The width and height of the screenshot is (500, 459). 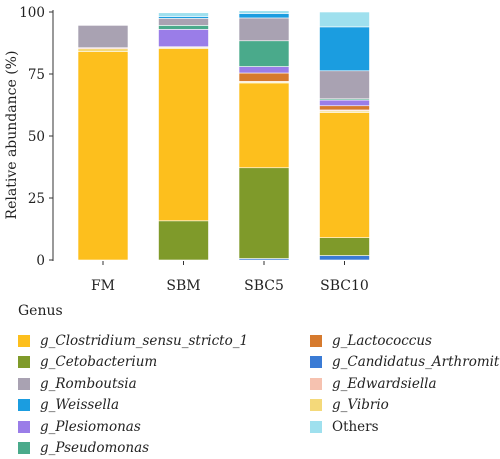 What do you see at coordinates (36, 199) in the screenshot?
I see `y-tick-label-25: 25` at bounding box center [36, 199].